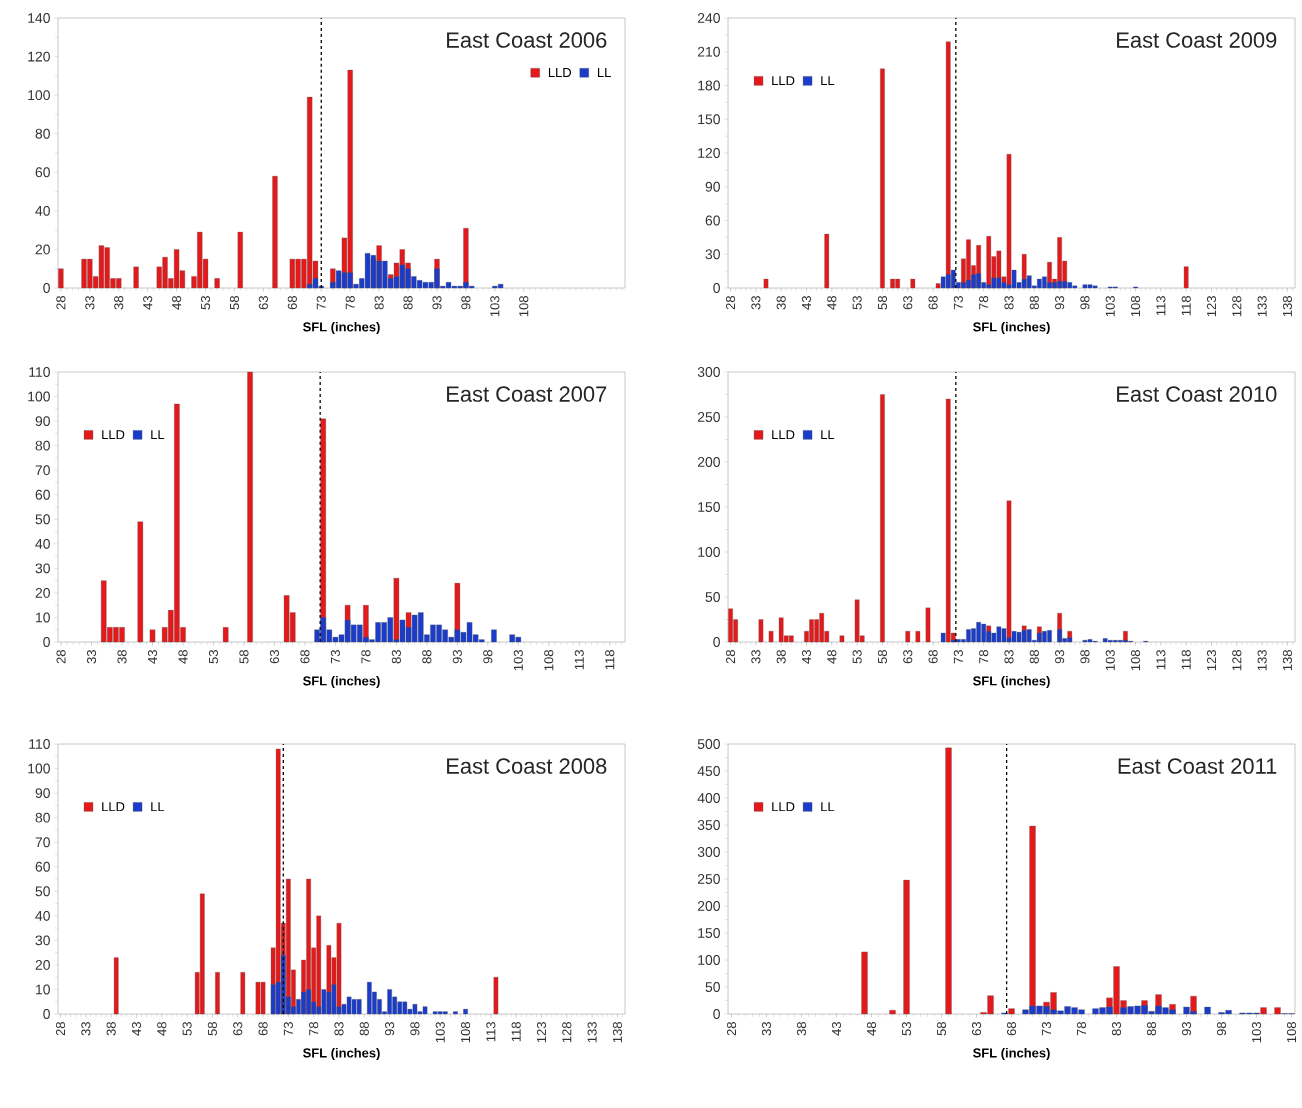 The width and height of the screenshot is (1302, 1108). What do you see at coordinates (709, 507) in the screenshot?
I see `y-tick-label: 150` at bounding box center [709, 507].